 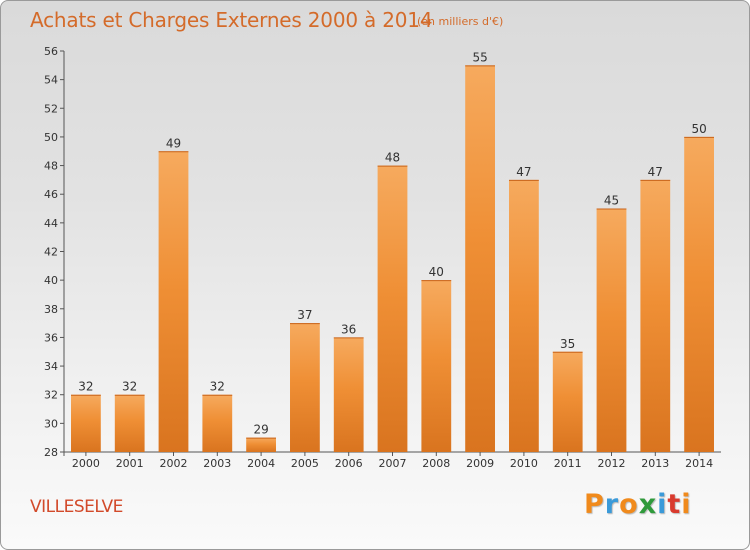 I want to click on x-tick-label: 2001, so click(x=130, y=463).